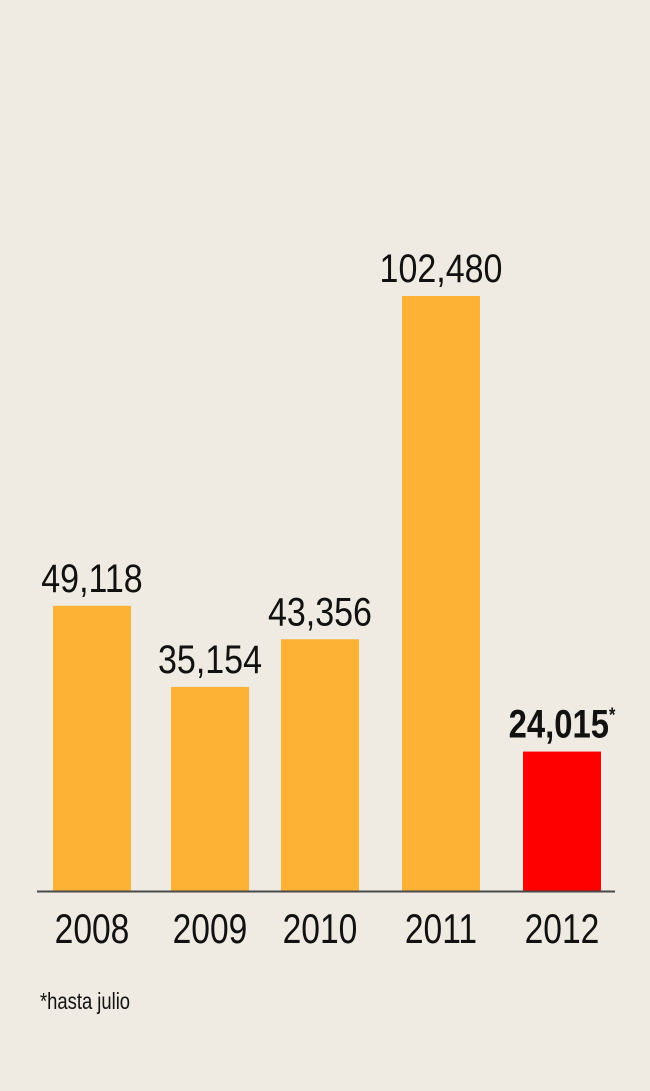 The height and width of the screenshot is (1091, 650). Describe the element at coordinates (320, 765) in the screenshot. I see `bar-2010` at that location.